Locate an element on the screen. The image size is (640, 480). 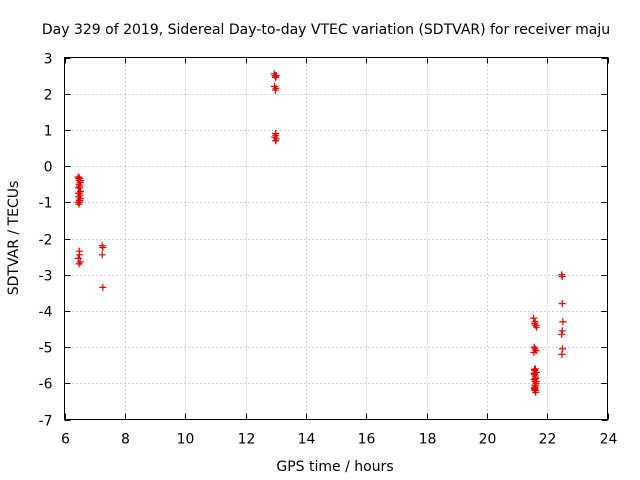
y-tick-labels: -7 -6 -5 -4 -3 -2 -1 0 1 2 3 is located at coordinates (46, 241).